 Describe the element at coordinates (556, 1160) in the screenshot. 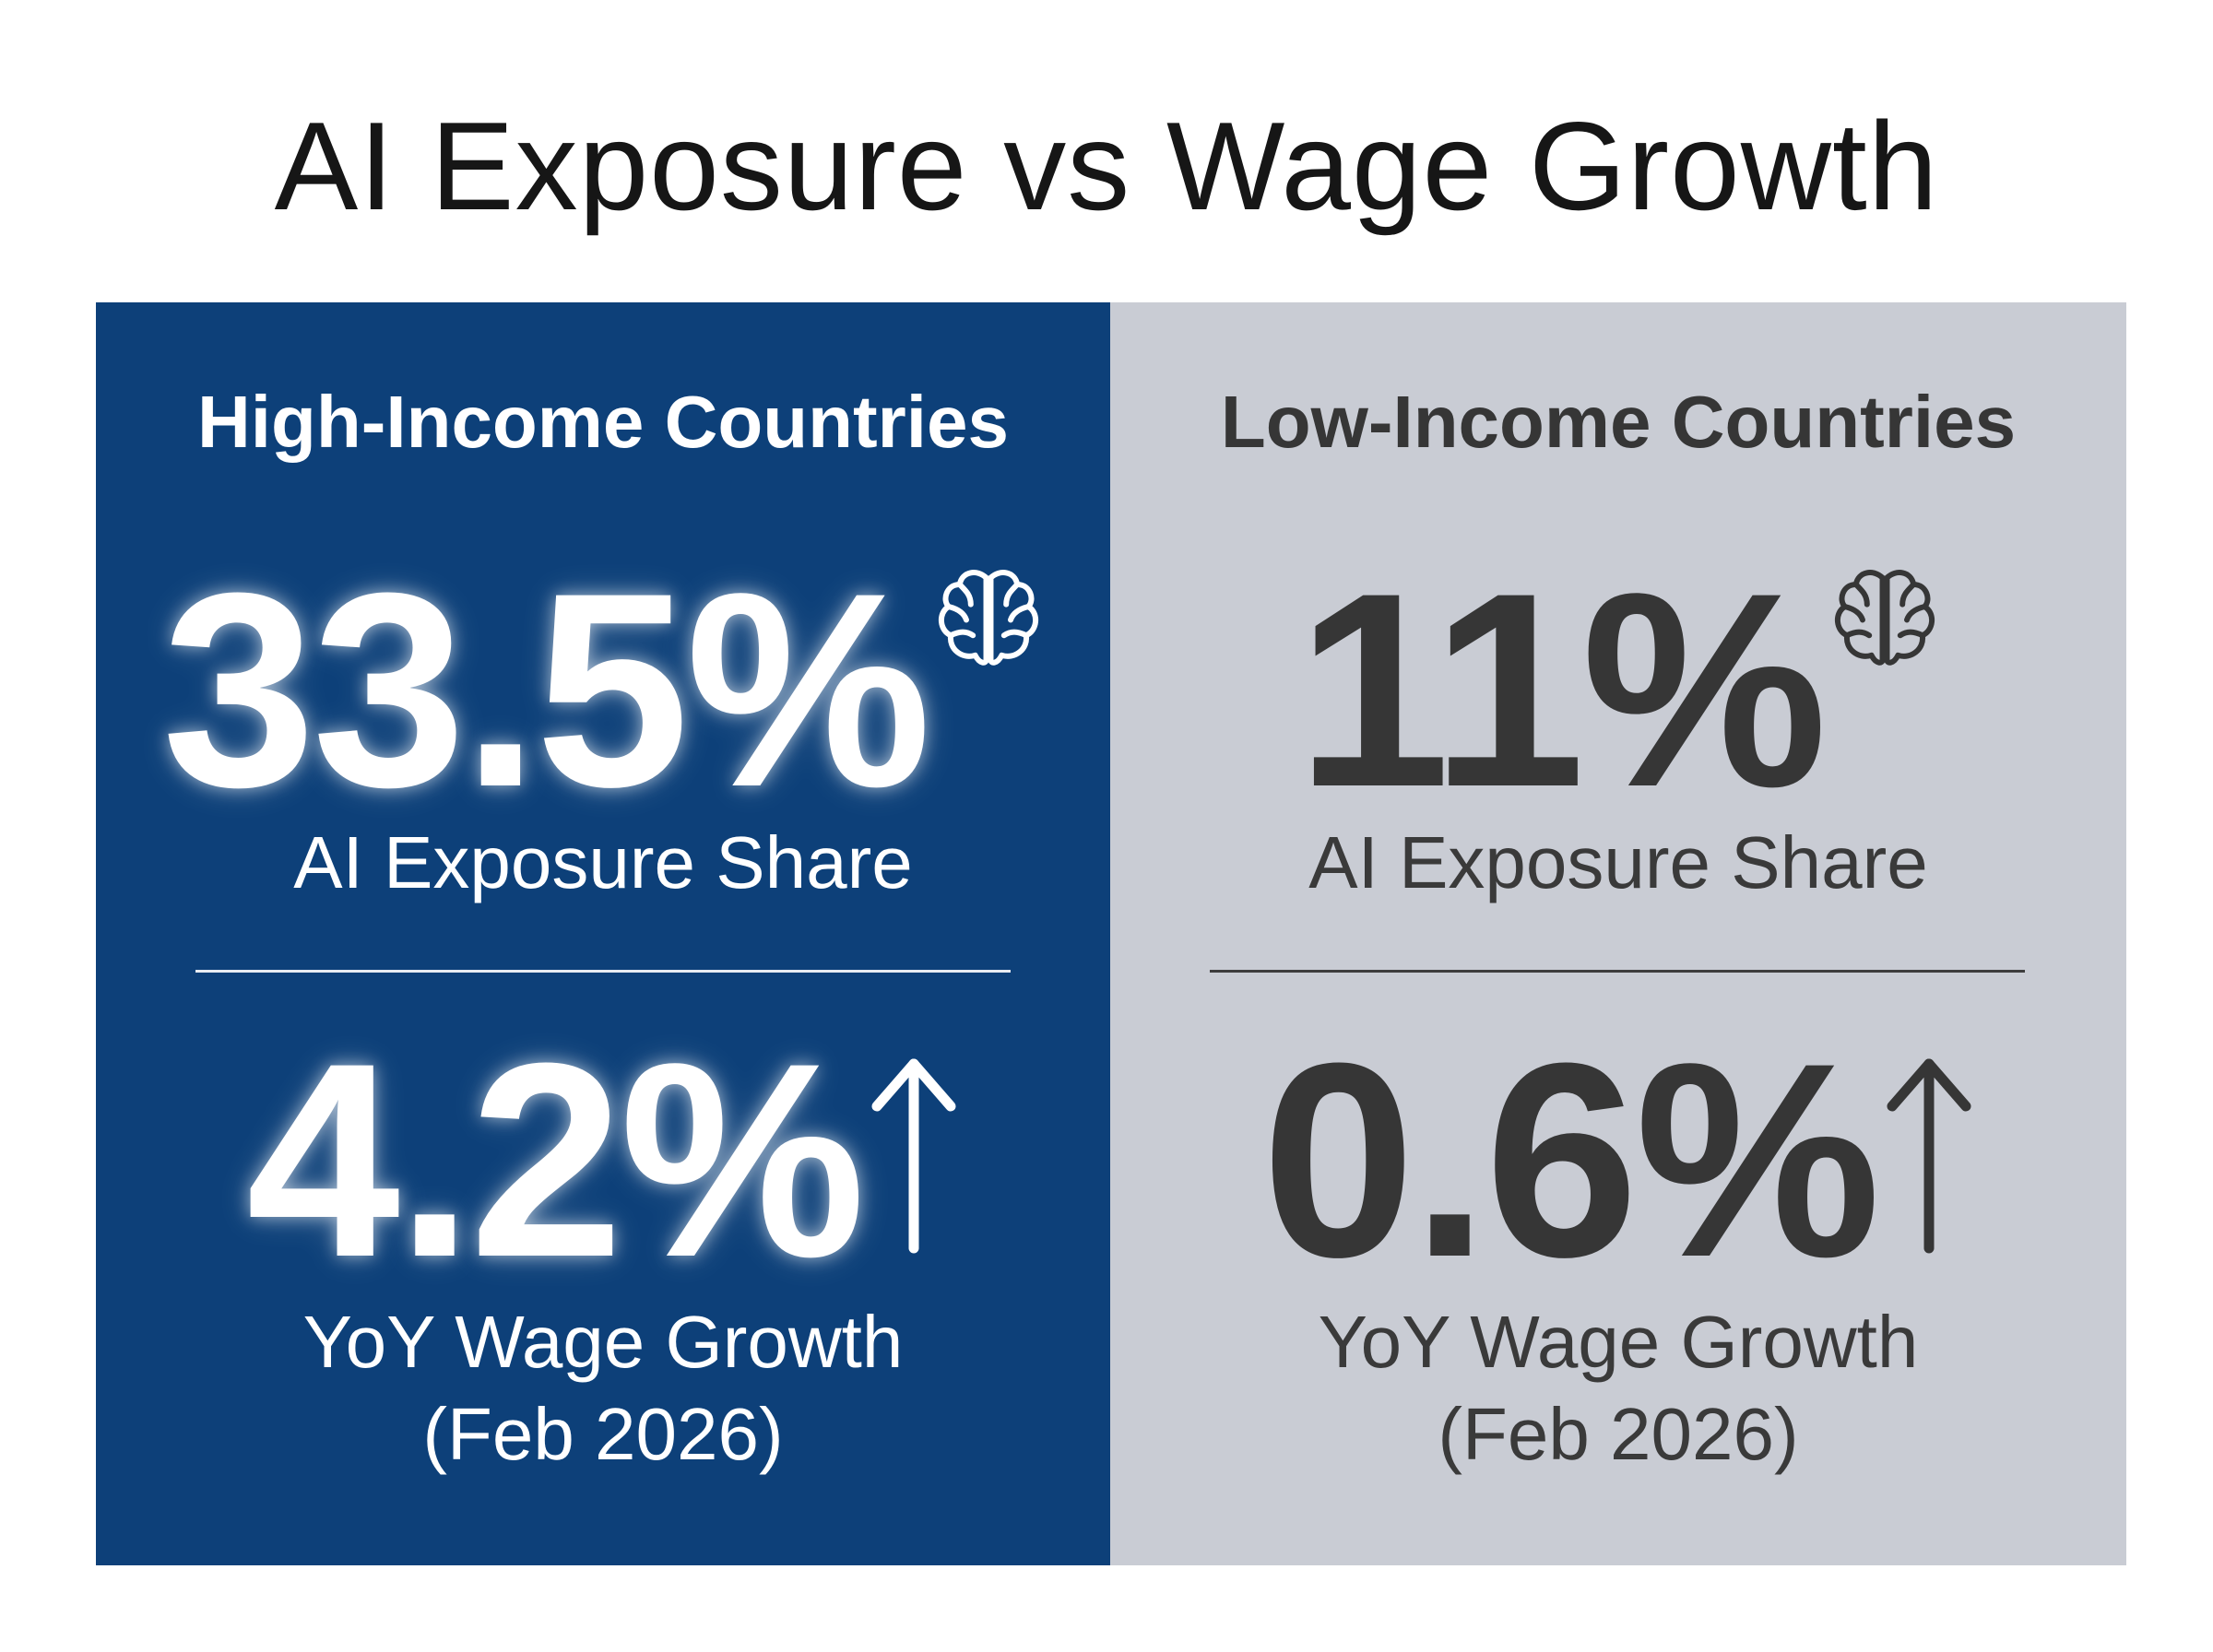

I see `wage-value: 4.2%` at that location.